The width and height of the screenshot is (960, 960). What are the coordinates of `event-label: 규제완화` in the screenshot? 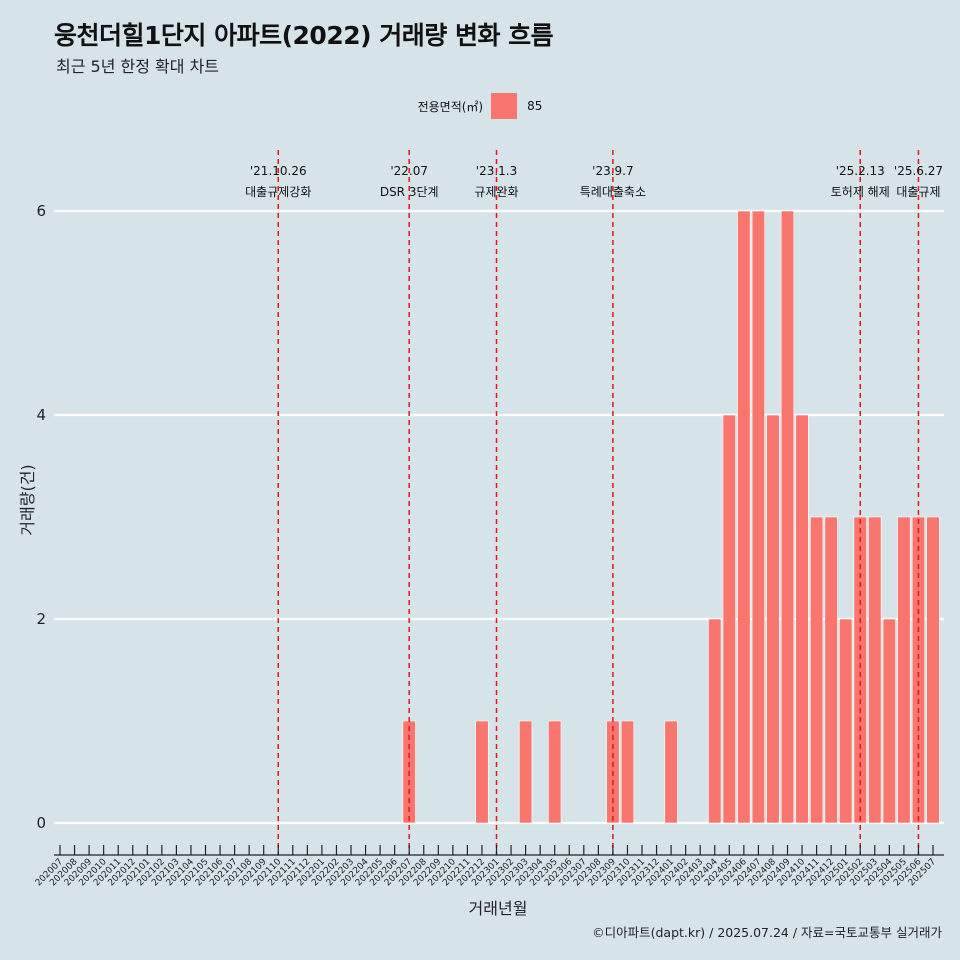 It's located at (496, 192).